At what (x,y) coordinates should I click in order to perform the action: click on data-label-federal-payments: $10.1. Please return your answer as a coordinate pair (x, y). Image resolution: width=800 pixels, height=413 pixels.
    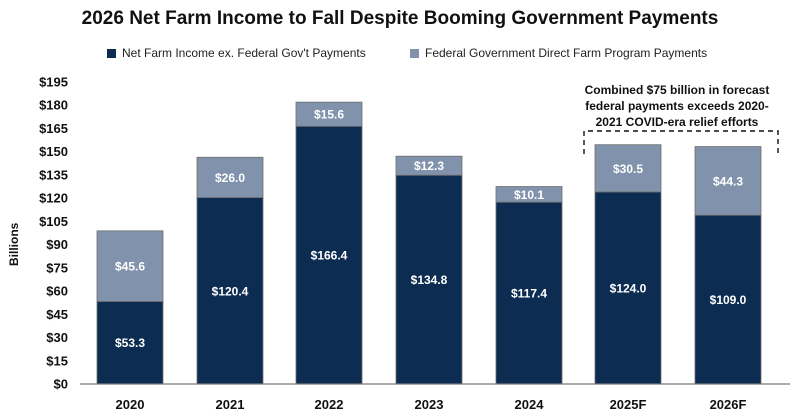
    Looking at the image, I should click on (529, 195).